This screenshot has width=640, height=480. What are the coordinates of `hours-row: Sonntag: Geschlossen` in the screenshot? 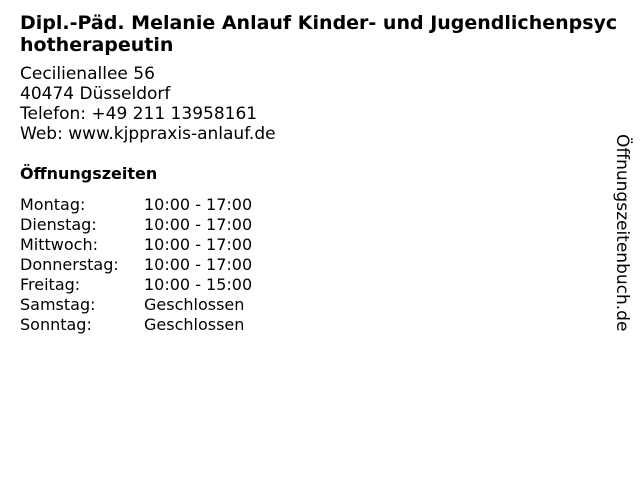 It's located at (136, 325).